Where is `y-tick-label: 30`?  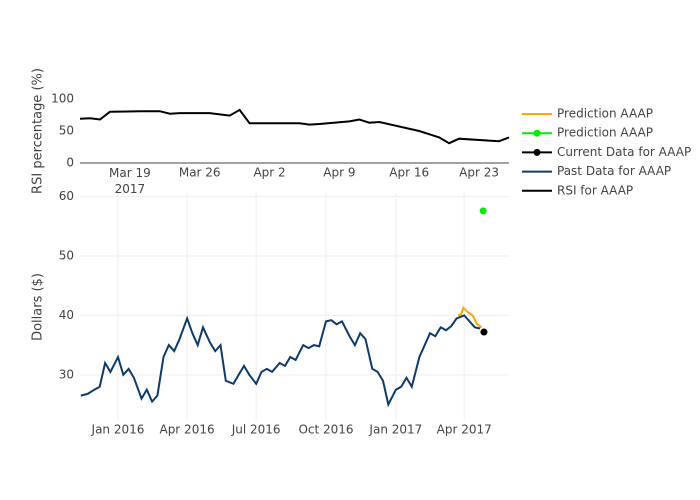 y-tick-label: 30 is located at coordinates (66, 374).